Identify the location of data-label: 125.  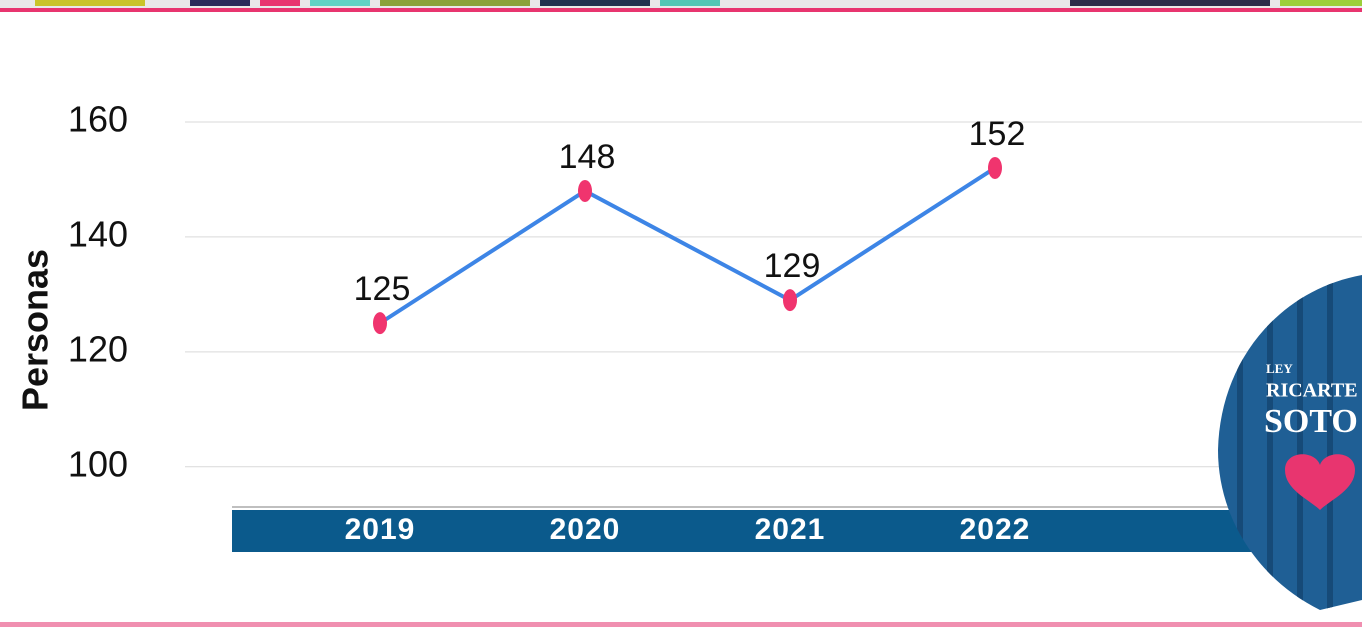
(382, 289).